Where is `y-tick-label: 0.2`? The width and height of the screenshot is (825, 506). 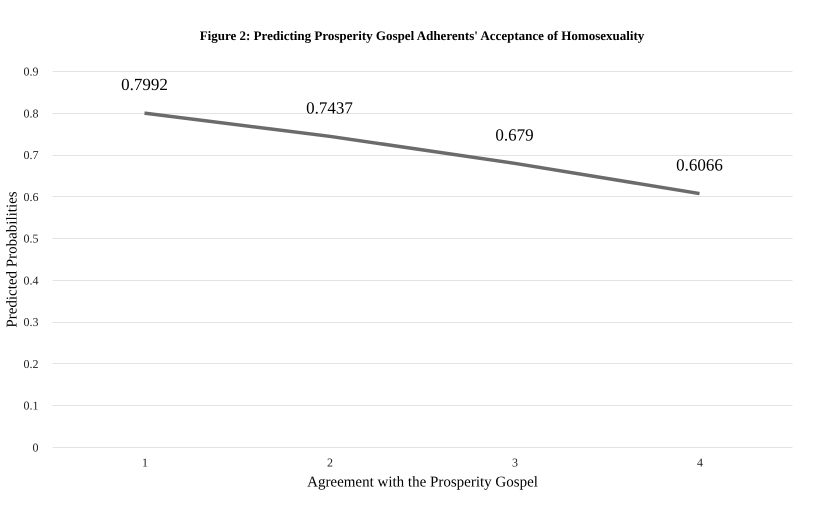
y-tick-label: 0.2 is located at coordinates (31, 363).